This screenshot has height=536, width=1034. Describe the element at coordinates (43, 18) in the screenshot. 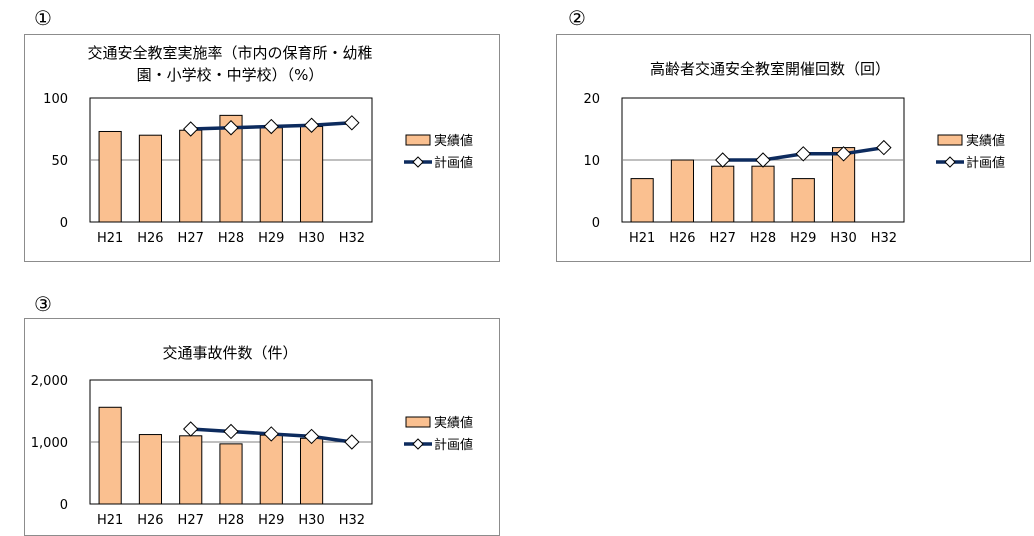

I see `panel-number-1: ①` at that location.